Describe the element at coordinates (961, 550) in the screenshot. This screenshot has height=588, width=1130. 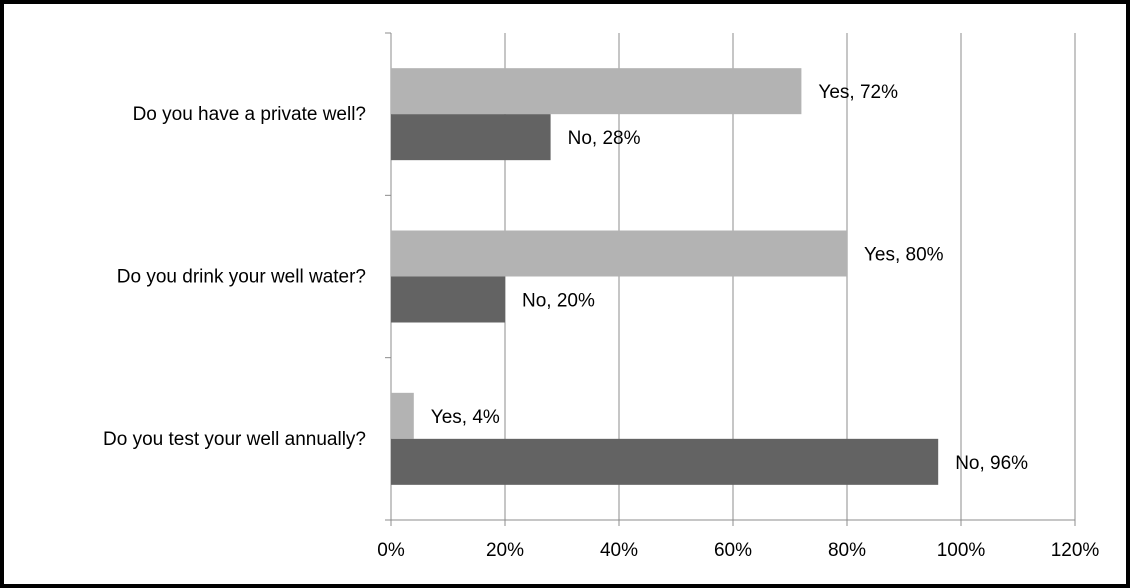
I see `x-tick-label: 100%` at that location.